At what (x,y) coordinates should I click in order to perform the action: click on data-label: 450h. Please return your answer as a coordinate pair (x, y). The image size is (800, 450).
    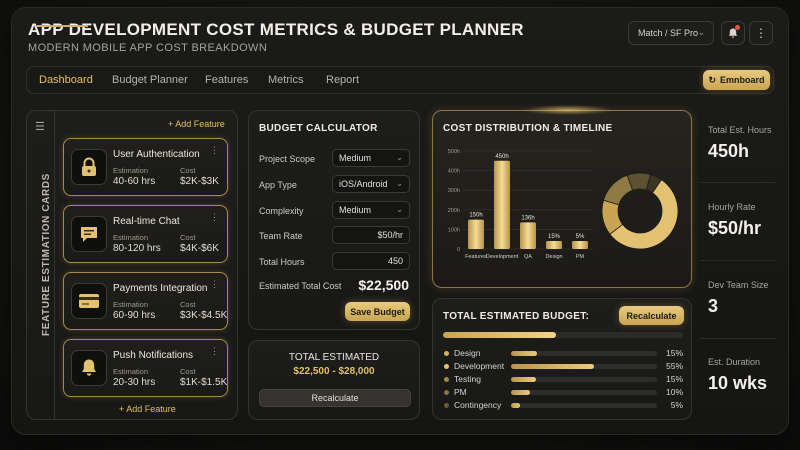
    Looking at the image, I should click on (501, 157).